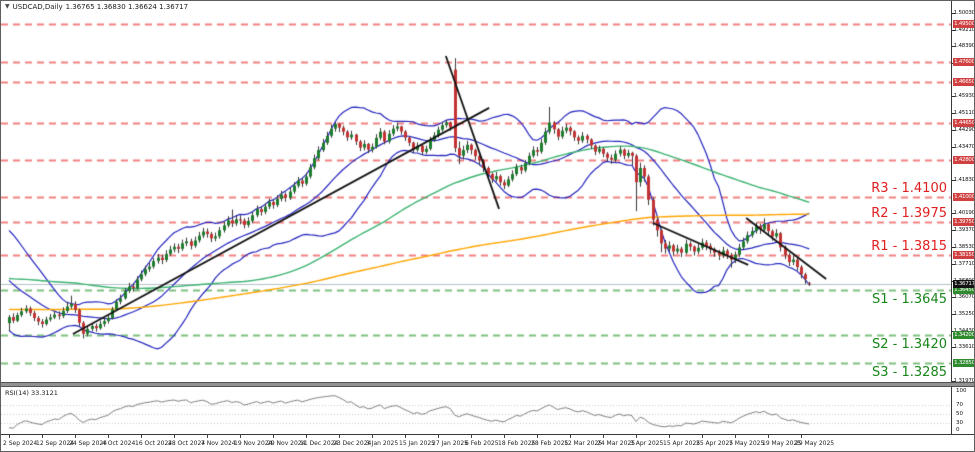 The image size is (975, 452). What do you see at coordinates (959, 413) in the screenshot?
I see `rsi-scale-label: 50` at bounding box center [959, 413].